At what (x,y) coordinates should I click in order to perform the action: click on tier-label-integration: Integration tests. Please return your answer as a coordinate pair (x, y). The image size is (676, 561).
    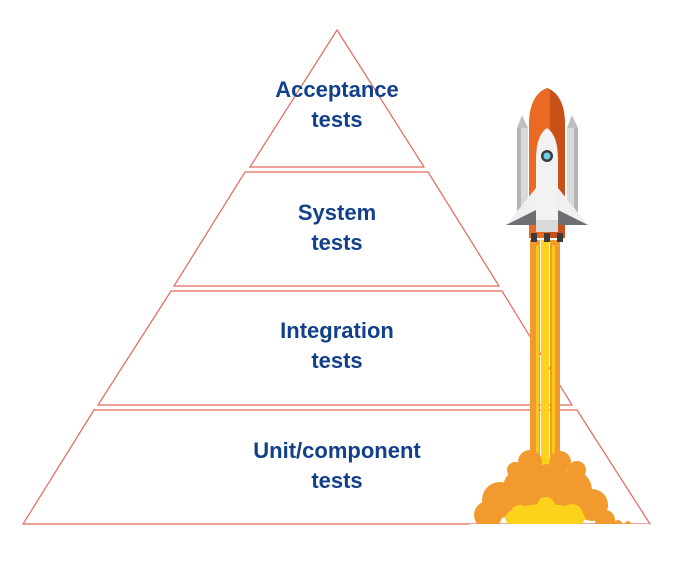
    Looking at the image, I should click on (337, 346).